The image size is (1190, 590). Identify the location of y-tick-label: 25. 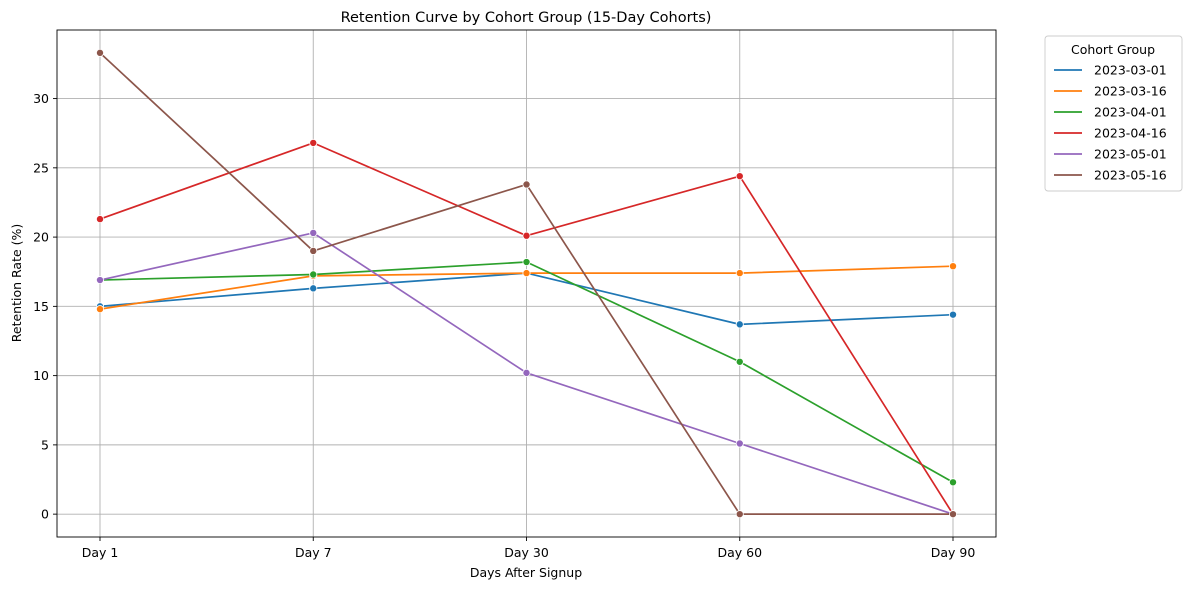
(41, 167).